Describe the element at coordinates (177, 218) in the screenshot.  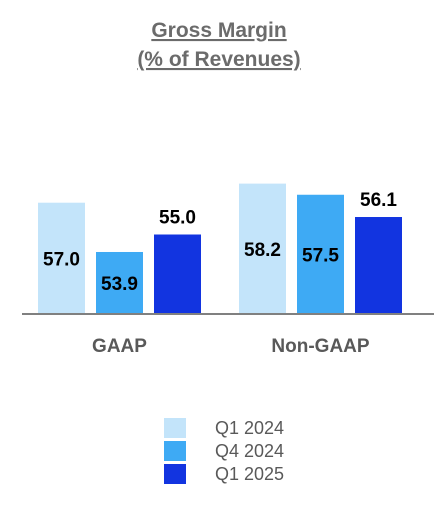
I see `value-label: 55.0` at that location.